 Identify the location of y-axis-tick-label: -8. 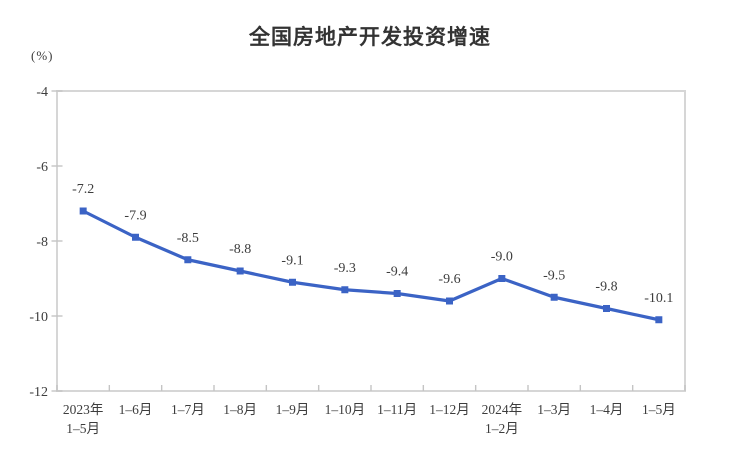
(42, 242).